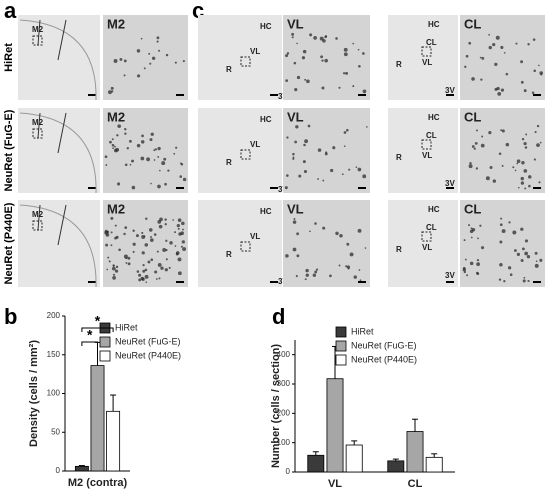 The height and width of the screenshot is (500, 550). Describe the element at coordinates (472, 208) in the screenshot. I see `zoom-label: CL` at that location.